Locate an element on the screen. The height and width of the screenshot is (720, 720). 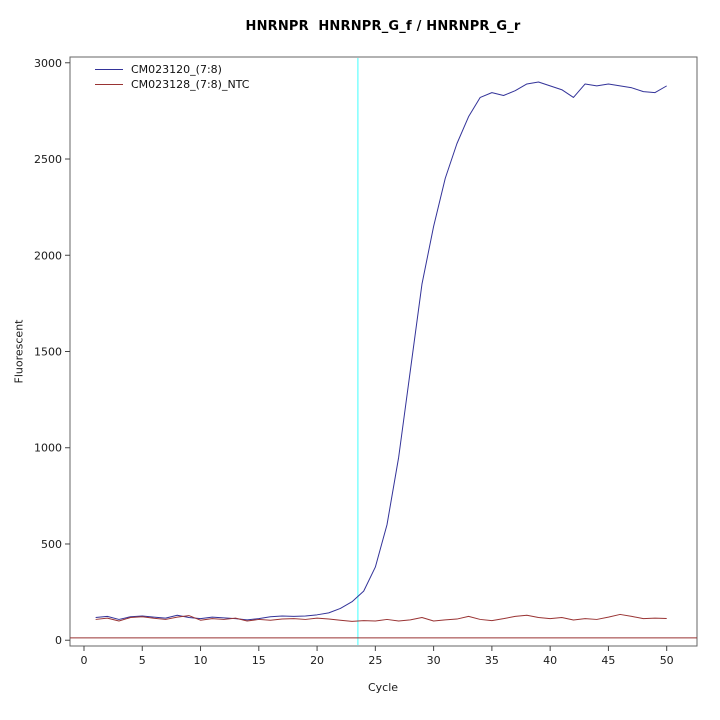
x-tick-label: 40 is located at coordinates (550, 660).